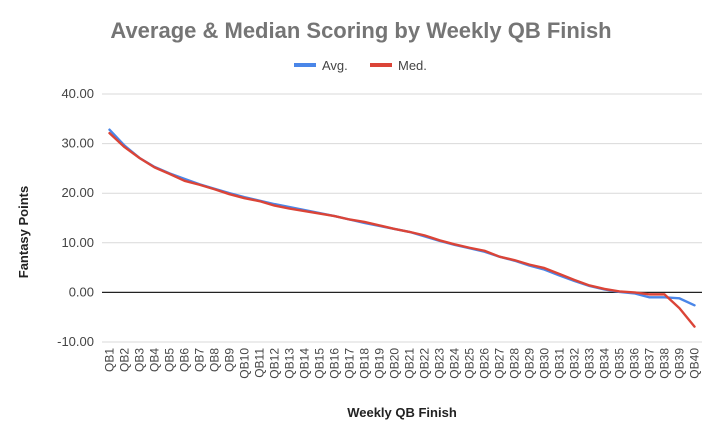 The width and height of the screenshot is (723, 432). I want to click on x-tick-label: QB7, so click(200, 360).